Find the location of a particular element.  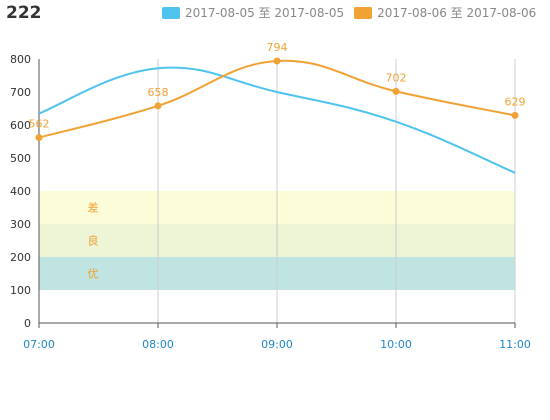

series-2-data-label: 562 is located at coordinates (39, 124).